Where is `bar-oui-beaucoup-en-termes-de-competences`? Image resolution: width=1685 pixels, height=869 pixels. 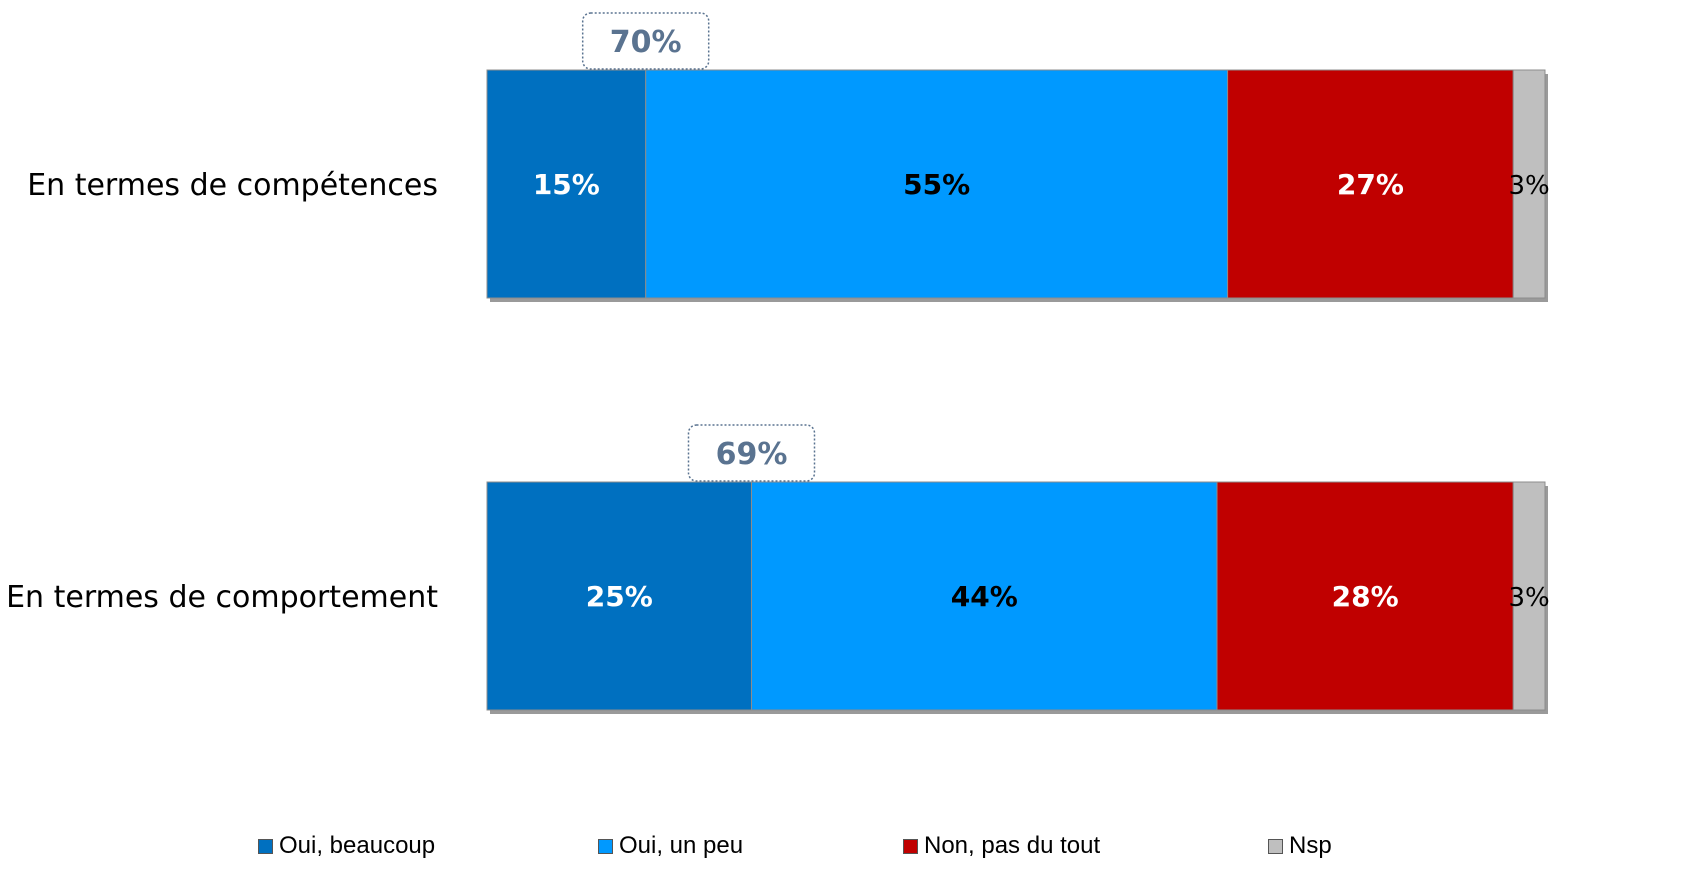
bar-oui-beaucoup-en-termes-de-competences is located at coordinates (566, 184).